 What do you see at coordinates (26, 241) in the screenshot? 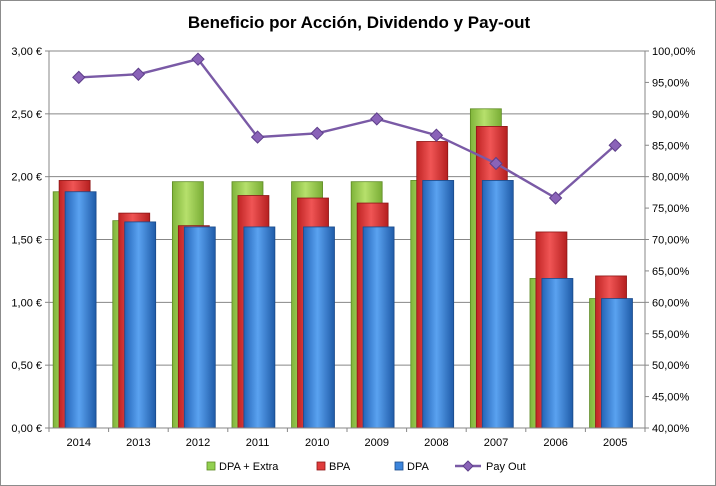
I see `y-left-tick-label: 1,50 €` at bounding box center [26, 241].